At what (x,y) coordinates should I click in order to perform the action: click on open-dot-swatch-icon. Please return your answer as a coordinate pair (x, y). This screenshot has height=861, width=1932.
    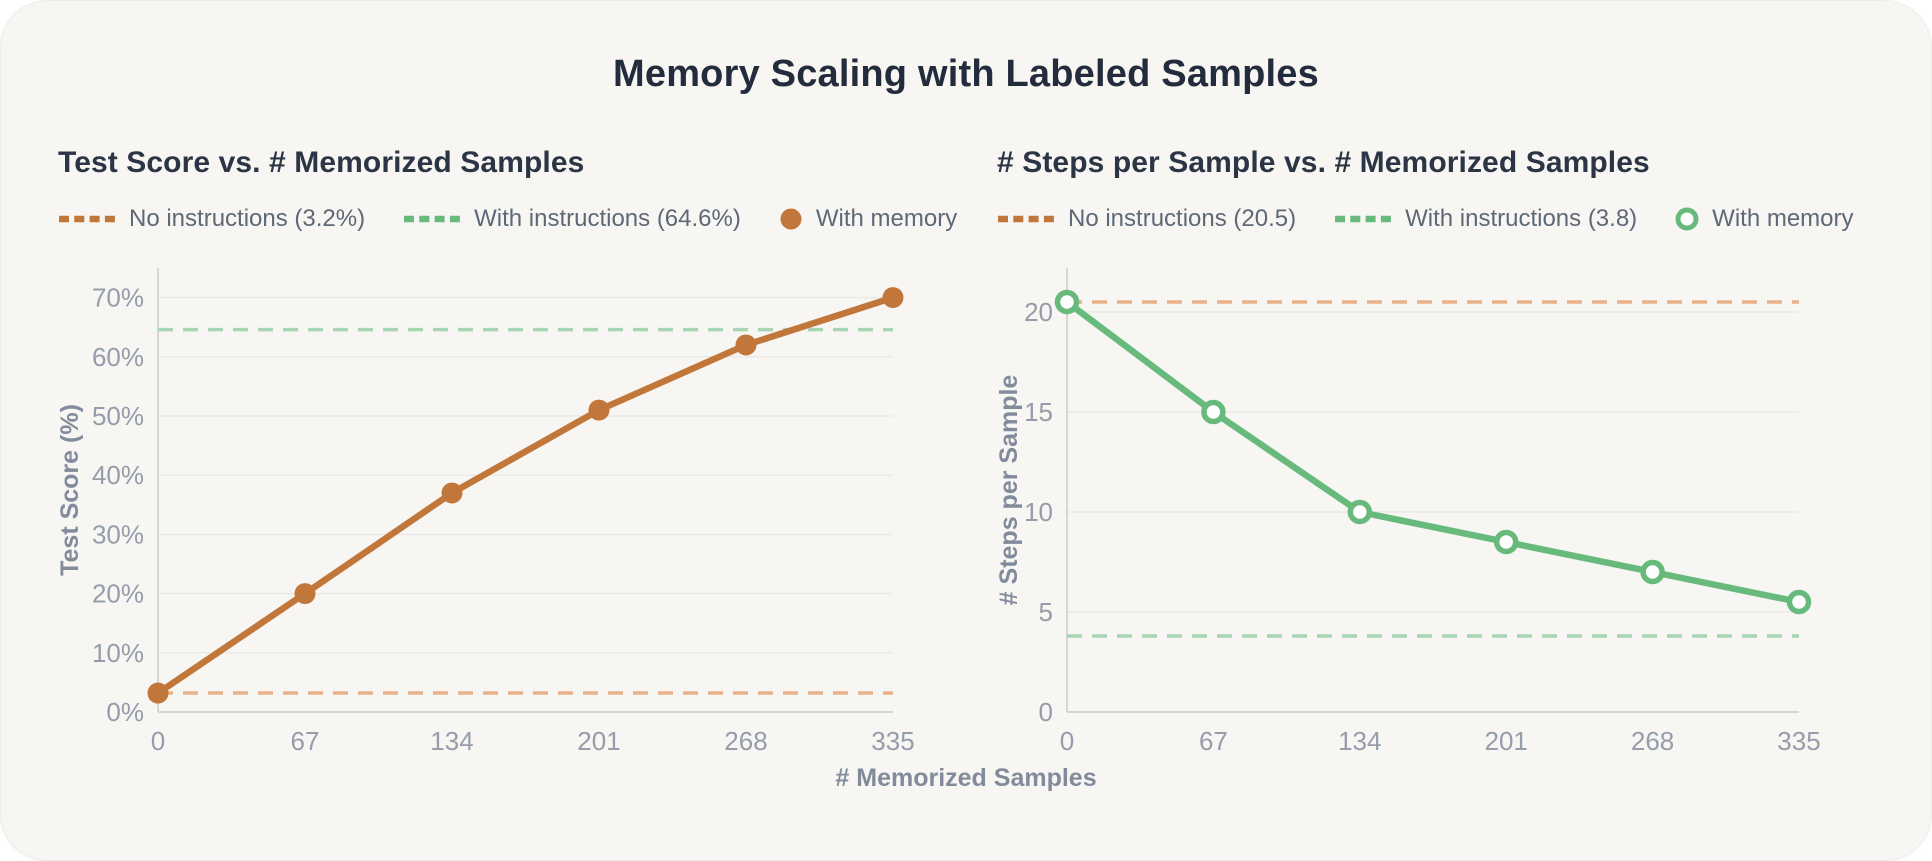
    Looking at the image, I should click on (1687, 219).